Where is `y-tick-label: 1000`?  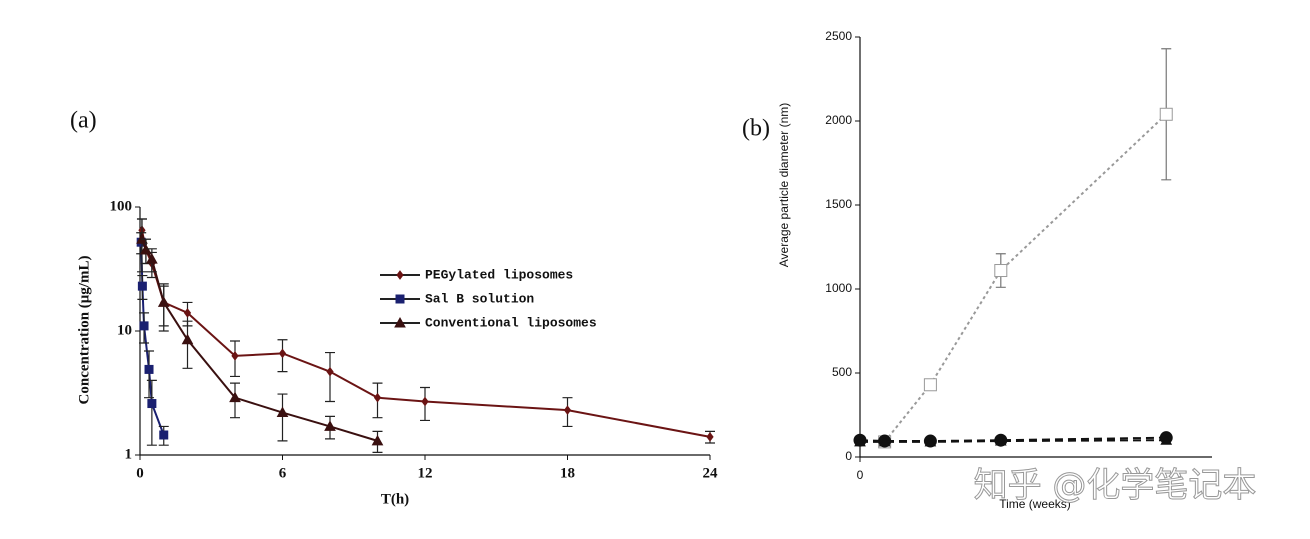
y-tick-label: 1000 is located at coordinates (838, 288).